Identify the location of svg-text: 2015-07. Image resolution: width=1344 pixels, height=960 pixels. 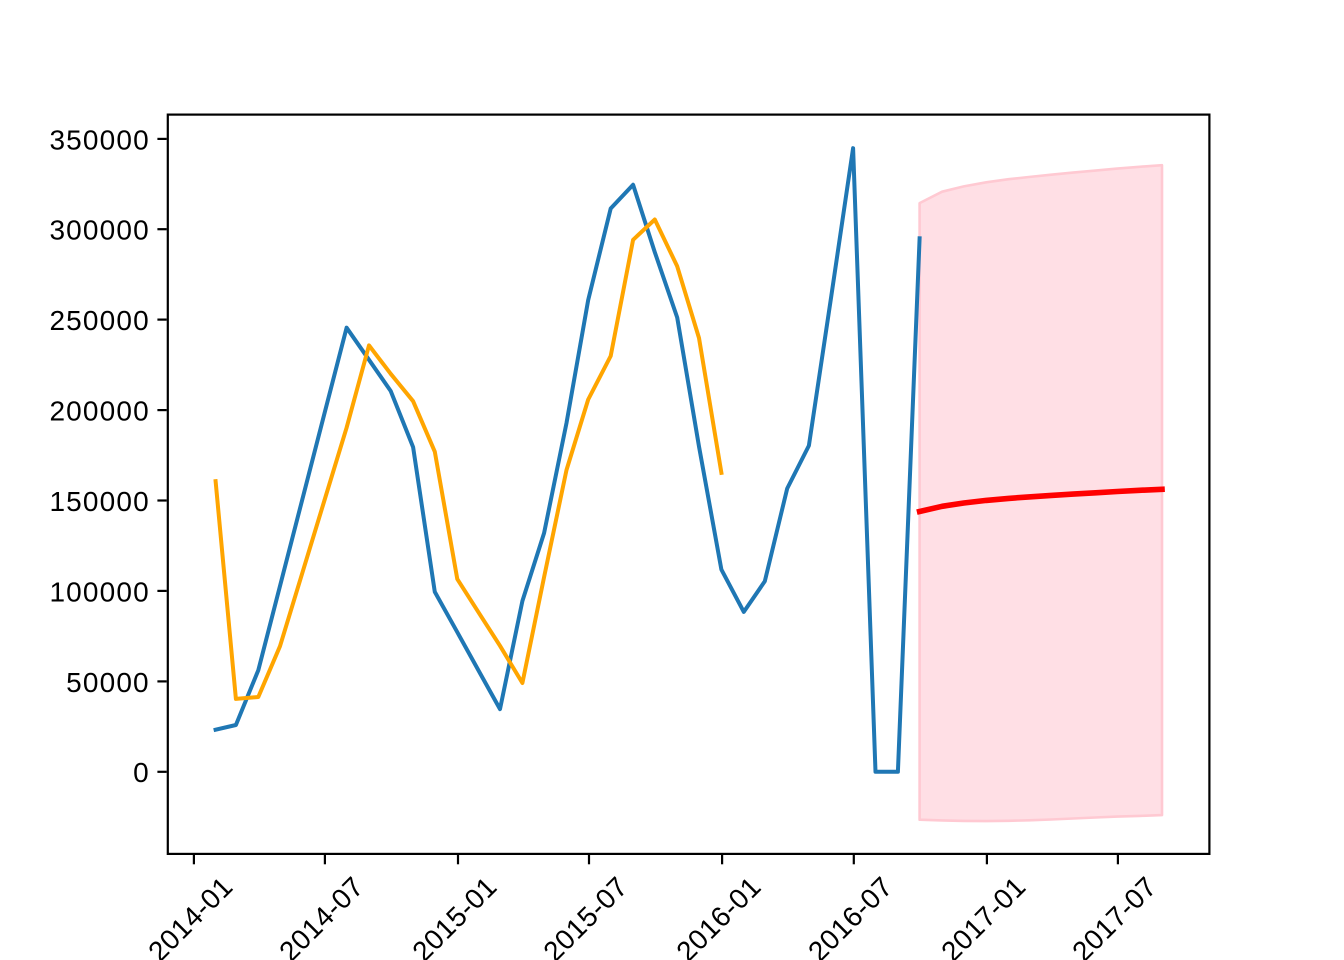
(585, 915).